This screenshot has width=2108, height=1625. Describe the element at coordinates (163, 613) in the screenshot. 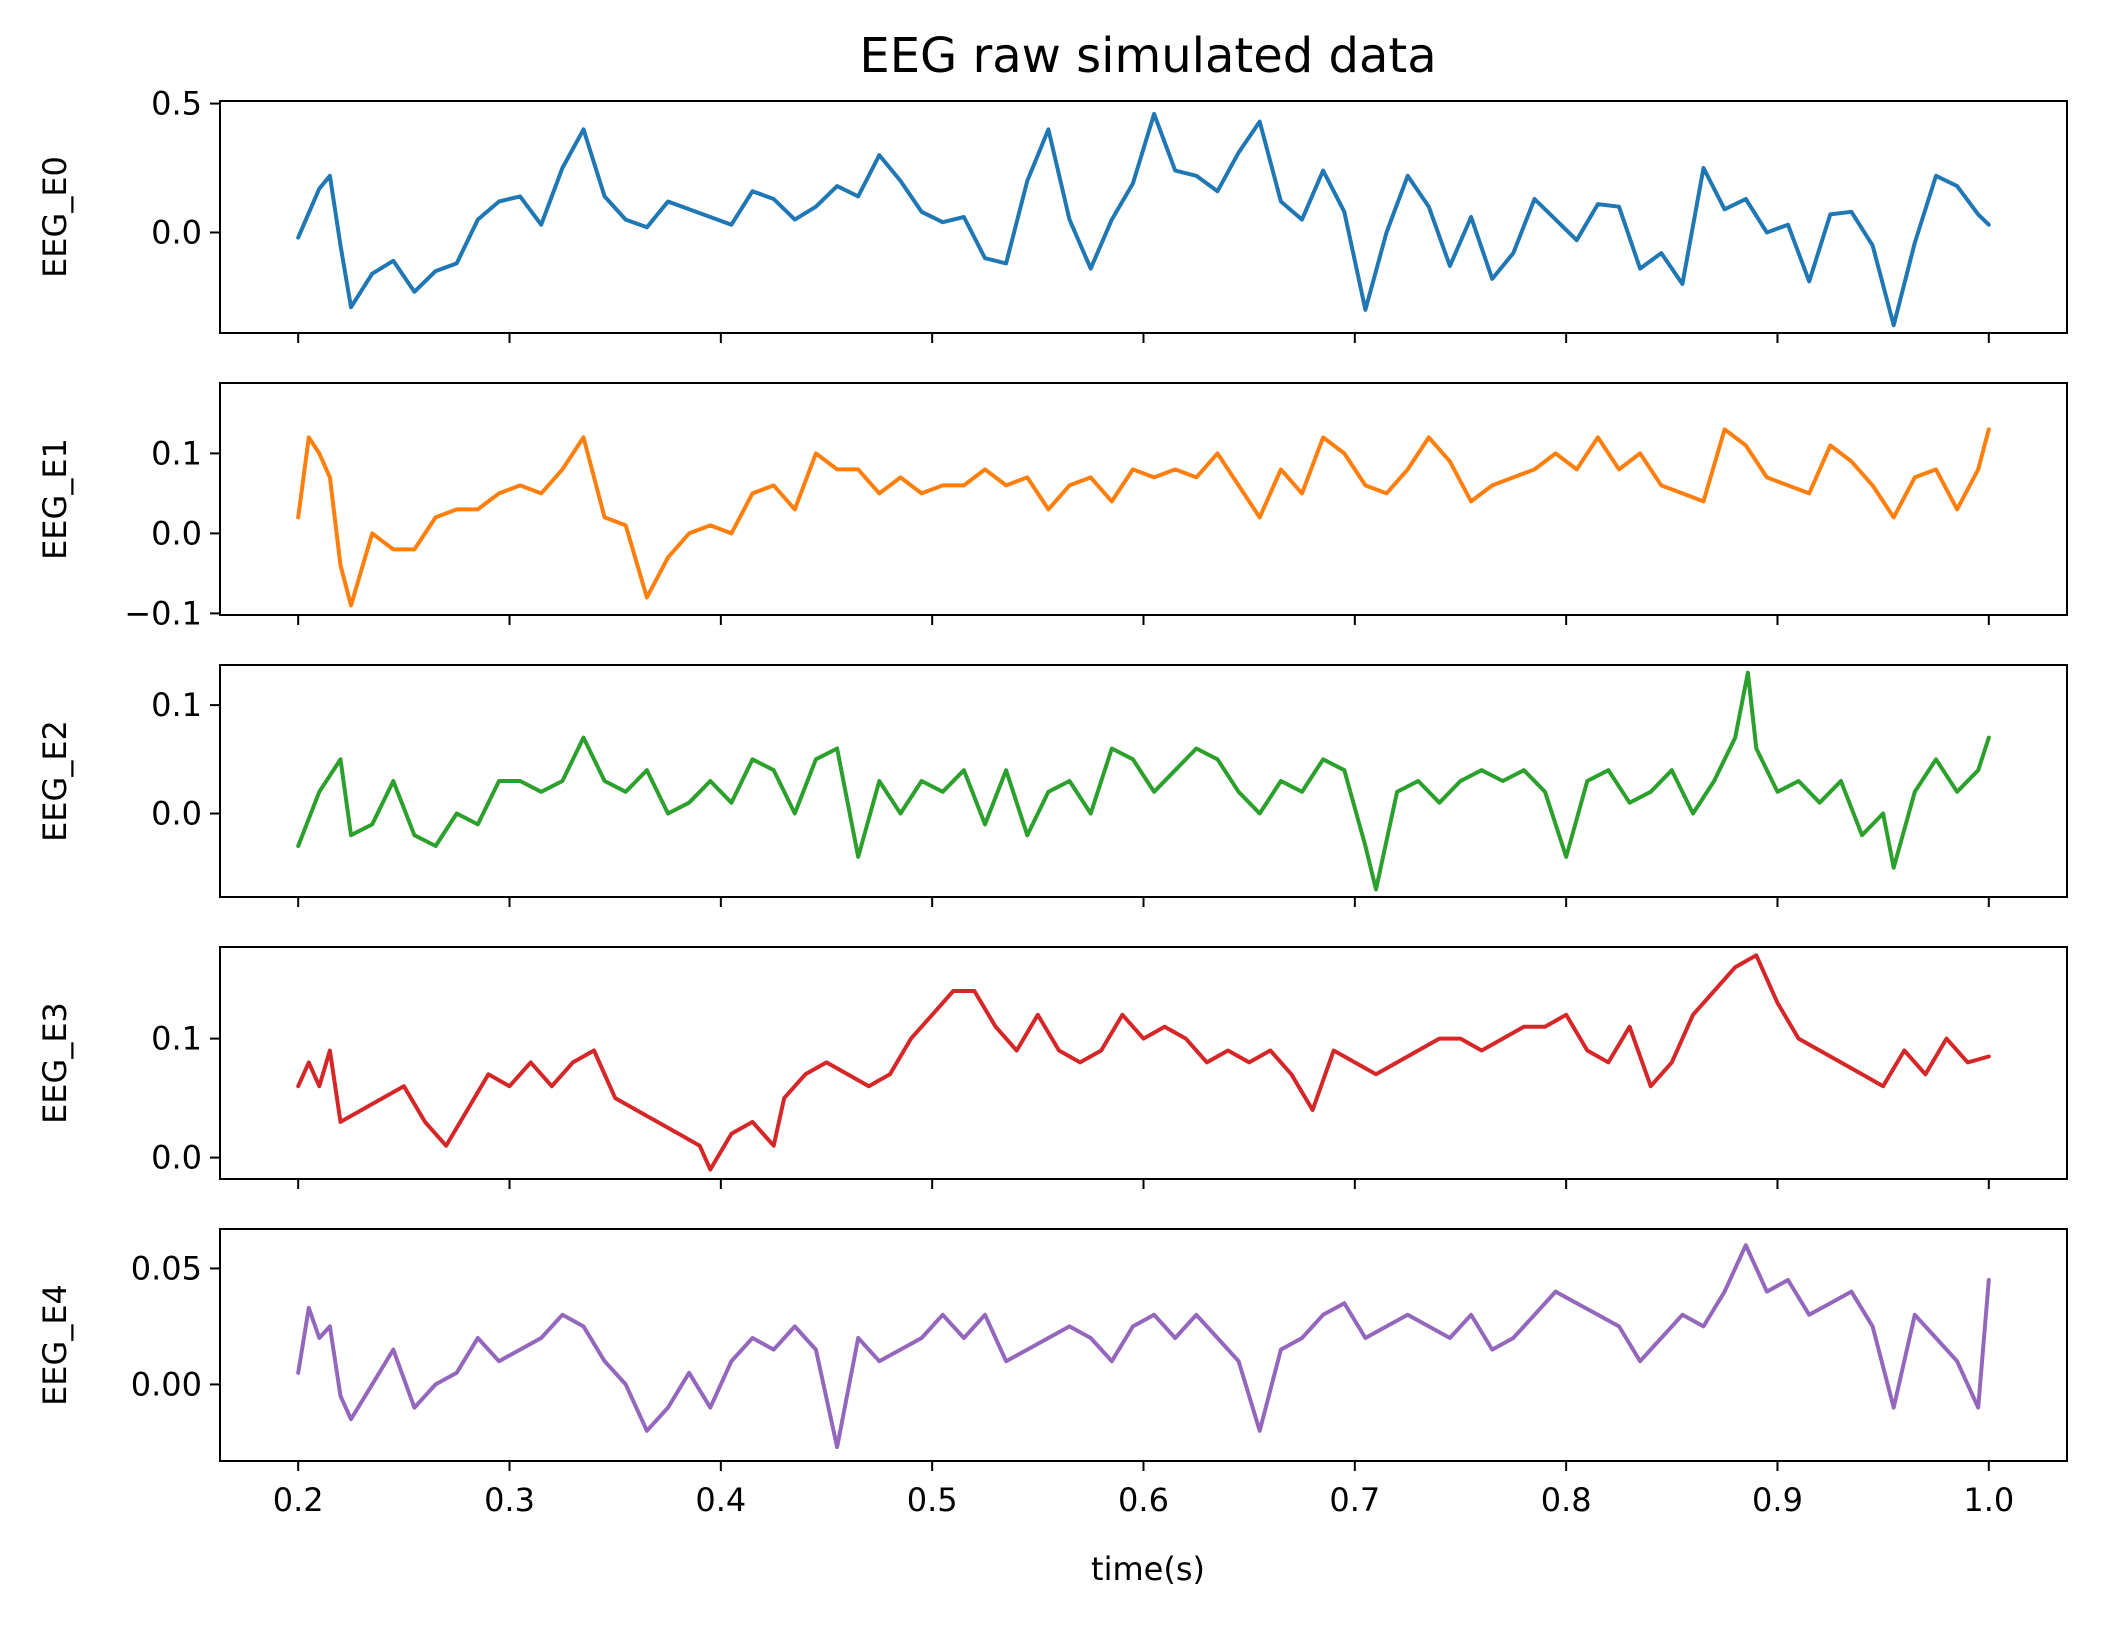

I see `y-tick-label: −0.1` at that location.